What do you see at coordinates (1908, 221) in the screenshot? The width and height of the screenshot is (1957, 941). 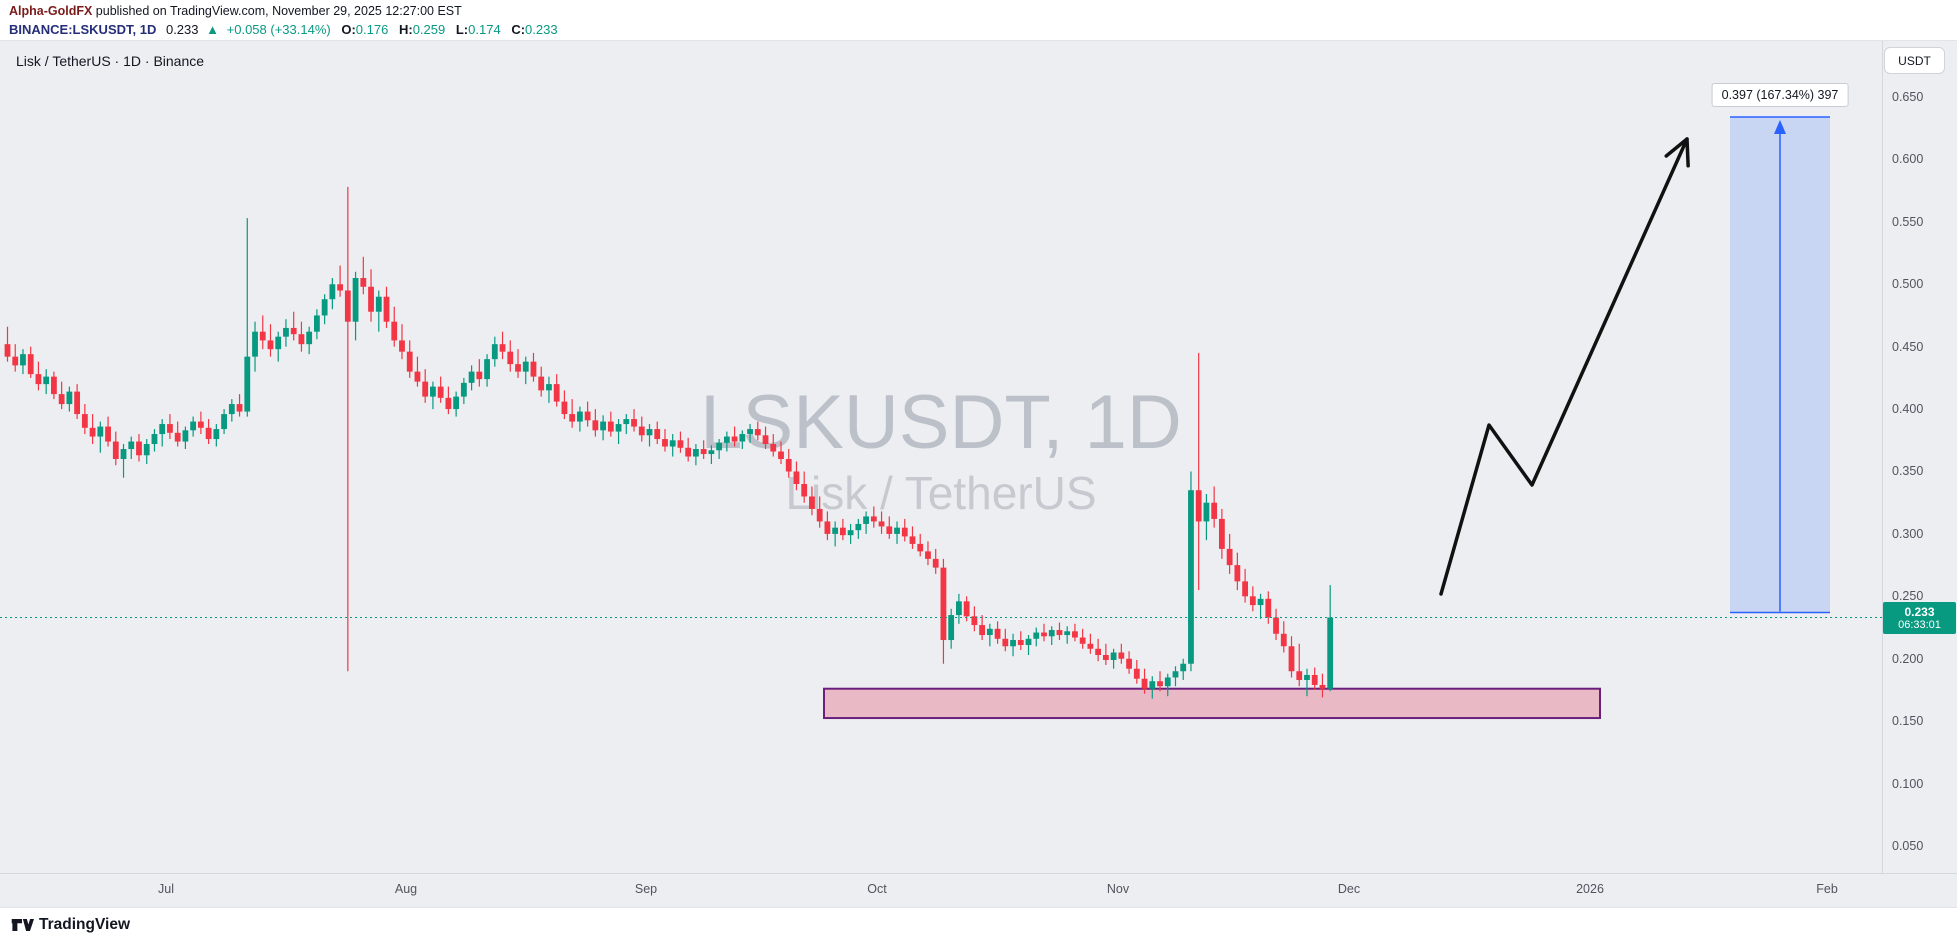 I see `price-tick: 0.550` at bounding box center [1908, 221].